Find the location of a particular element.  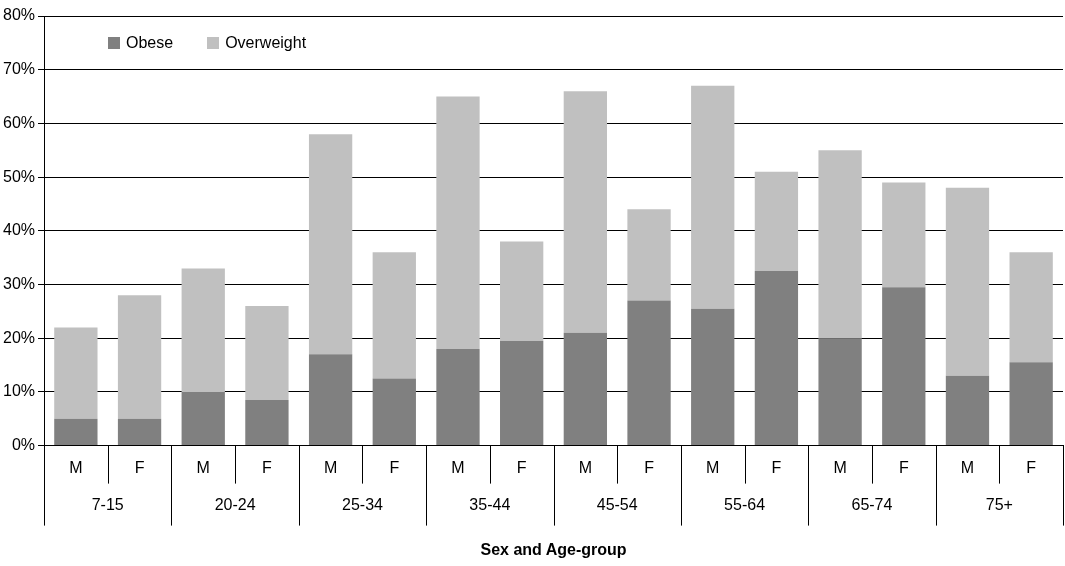

y-tick-label: 10% is located at coordinates (19, 391).